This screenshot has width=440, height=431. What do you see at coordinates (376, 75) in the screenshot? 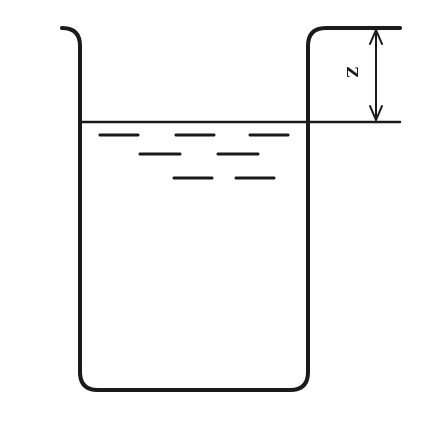
I see `depth-dimension-arrow` at bounding box center [376, 75].